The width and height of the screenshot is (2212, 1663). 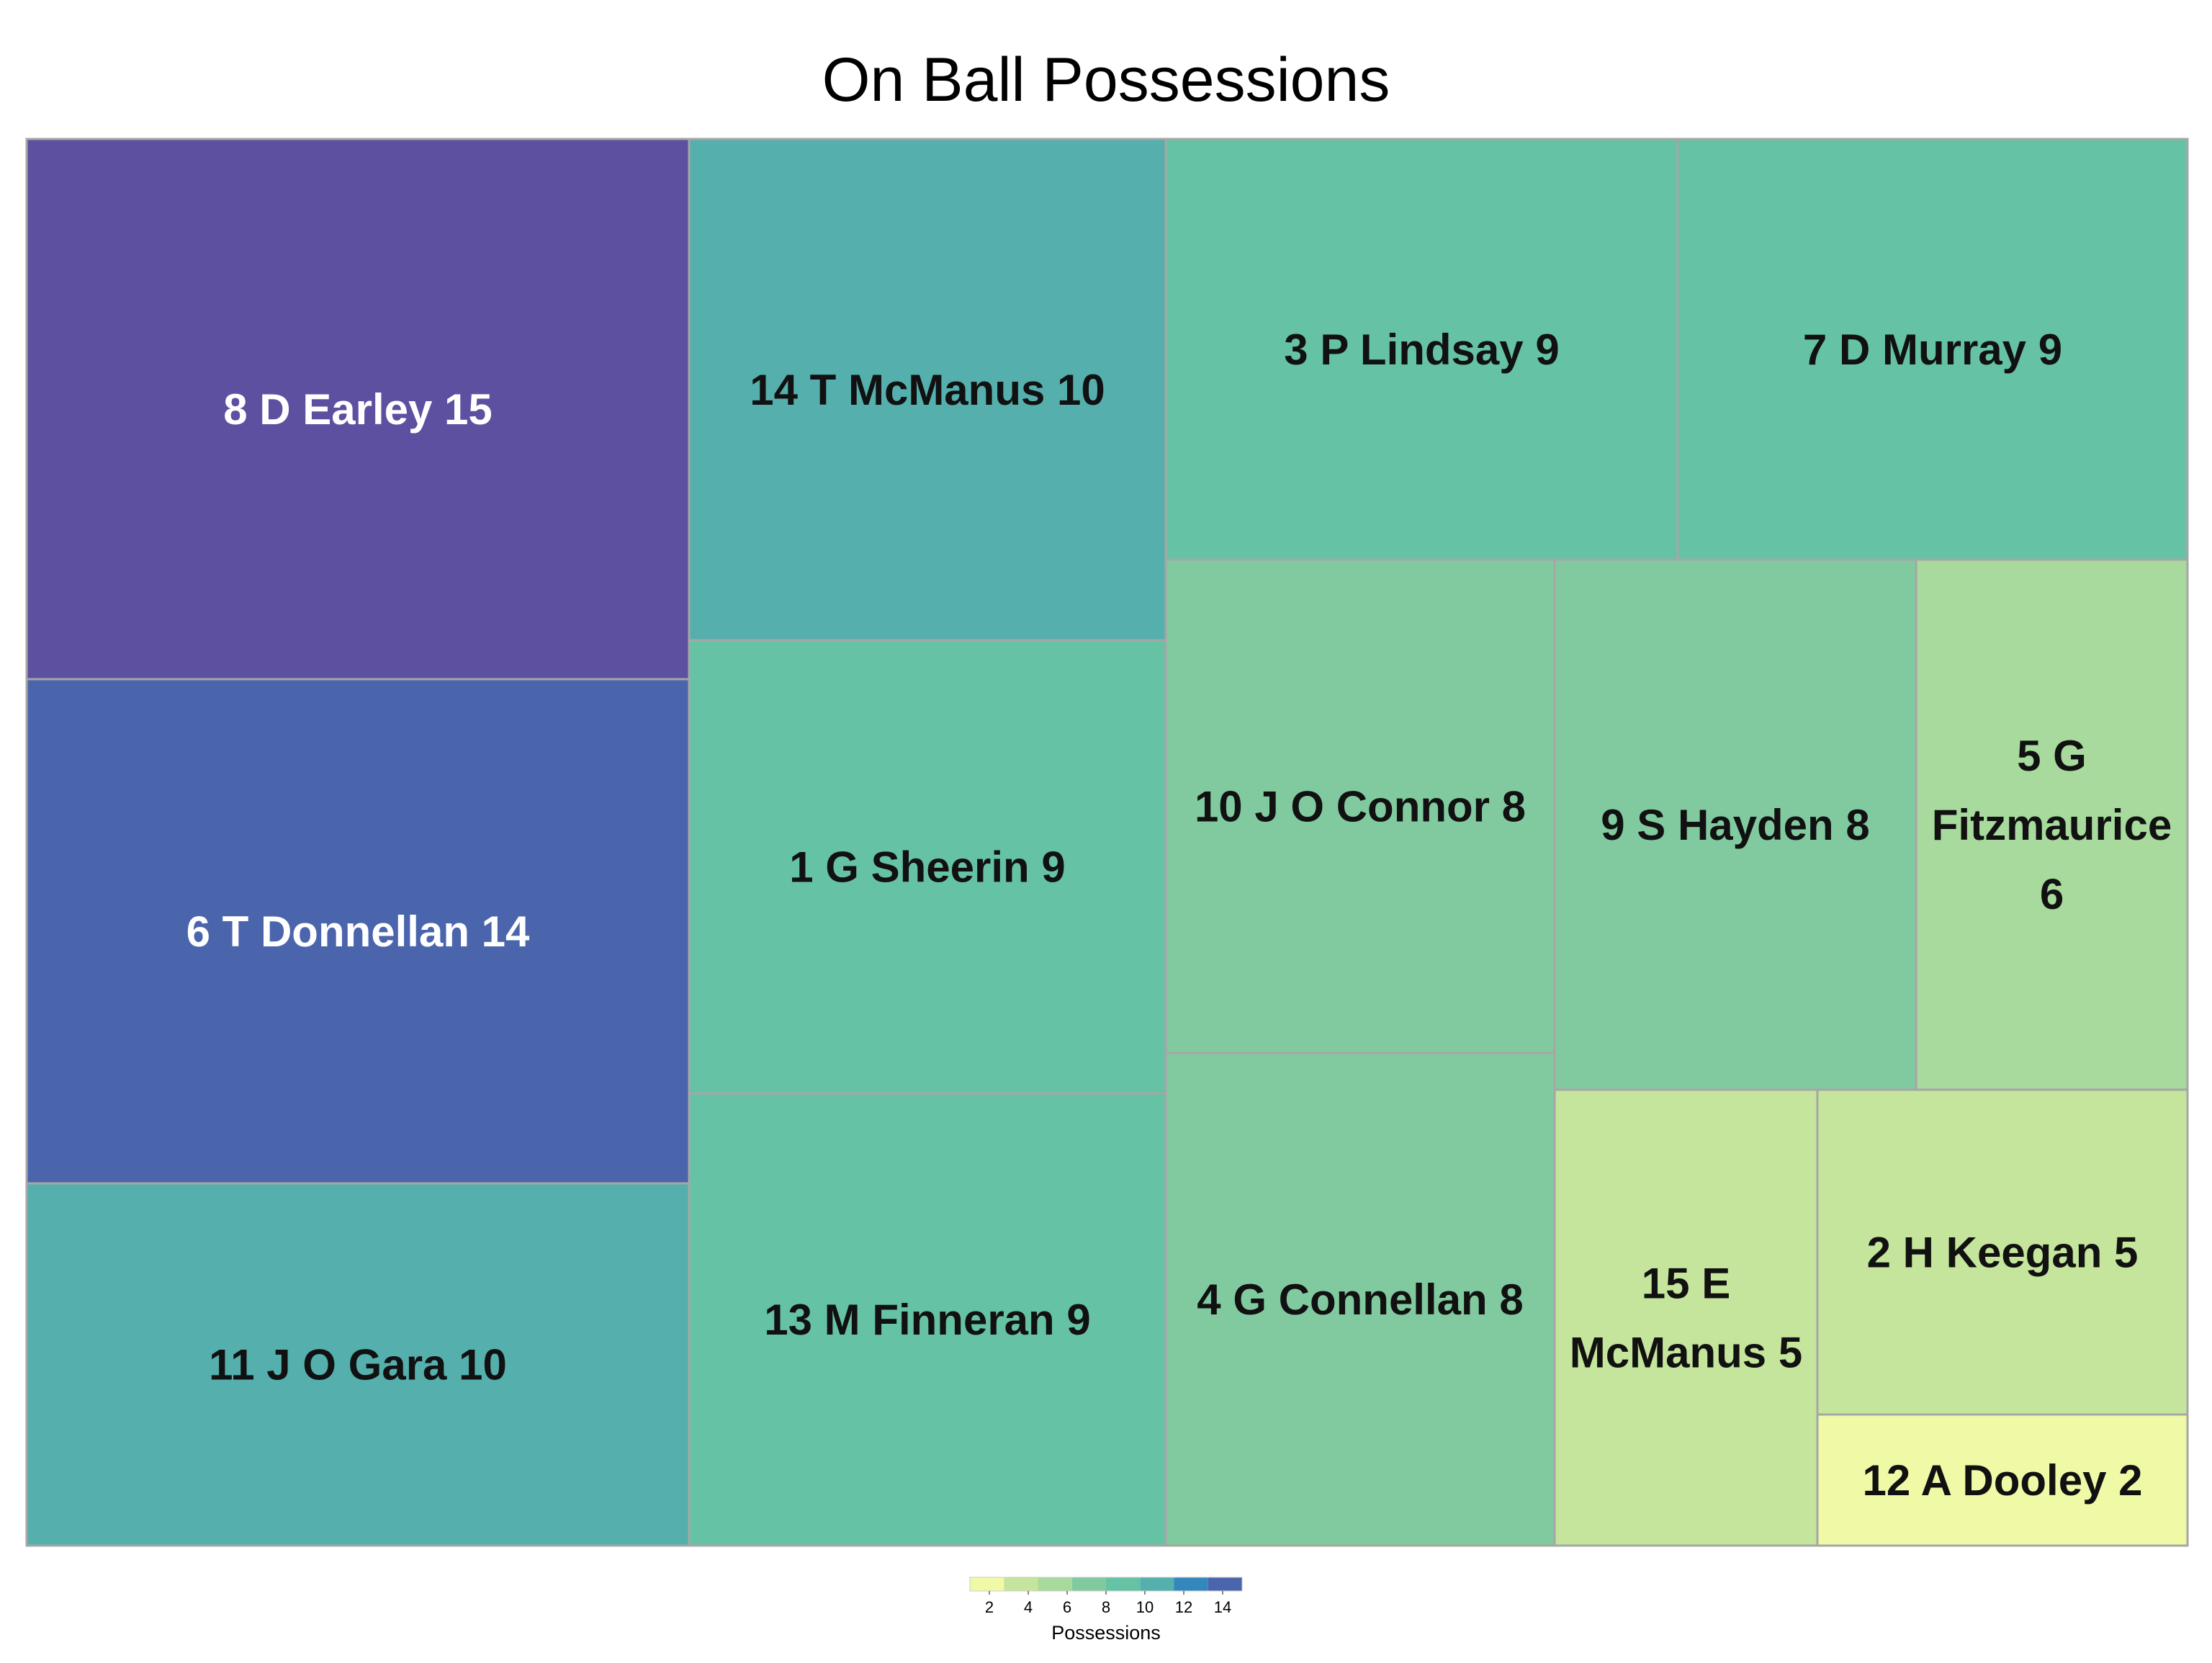 I want to click on treemap-tile-label-line: 2 H Keegan 5, so click(x=2003, y=1253).